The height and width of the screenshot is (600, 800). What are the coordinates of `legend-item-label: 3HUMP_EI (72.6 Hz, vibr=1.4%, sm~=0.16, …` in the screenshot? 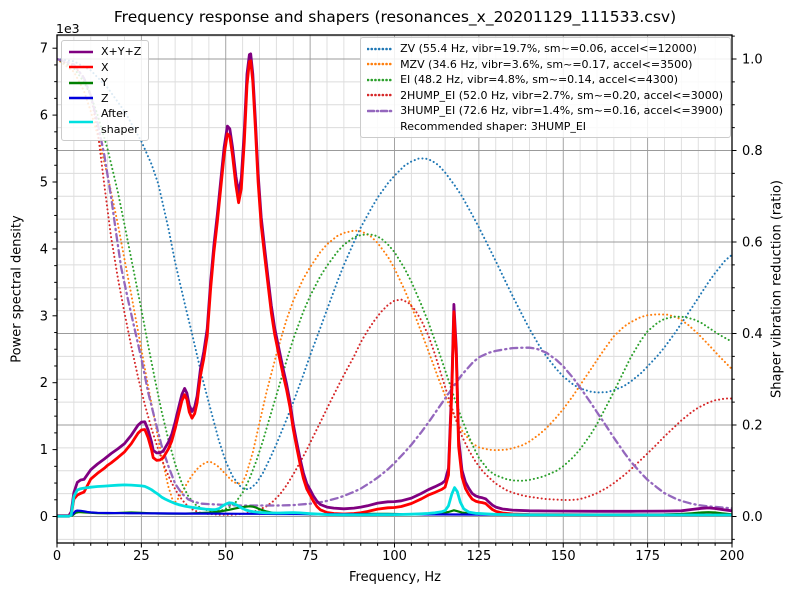 It's located at (561, 110).